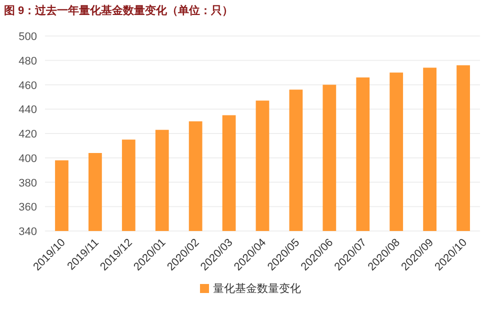 The image size is (499, 329). Describe the element at coordinates (27, 183) in the screenshot. I see `y-tick-label: 380` at that location.